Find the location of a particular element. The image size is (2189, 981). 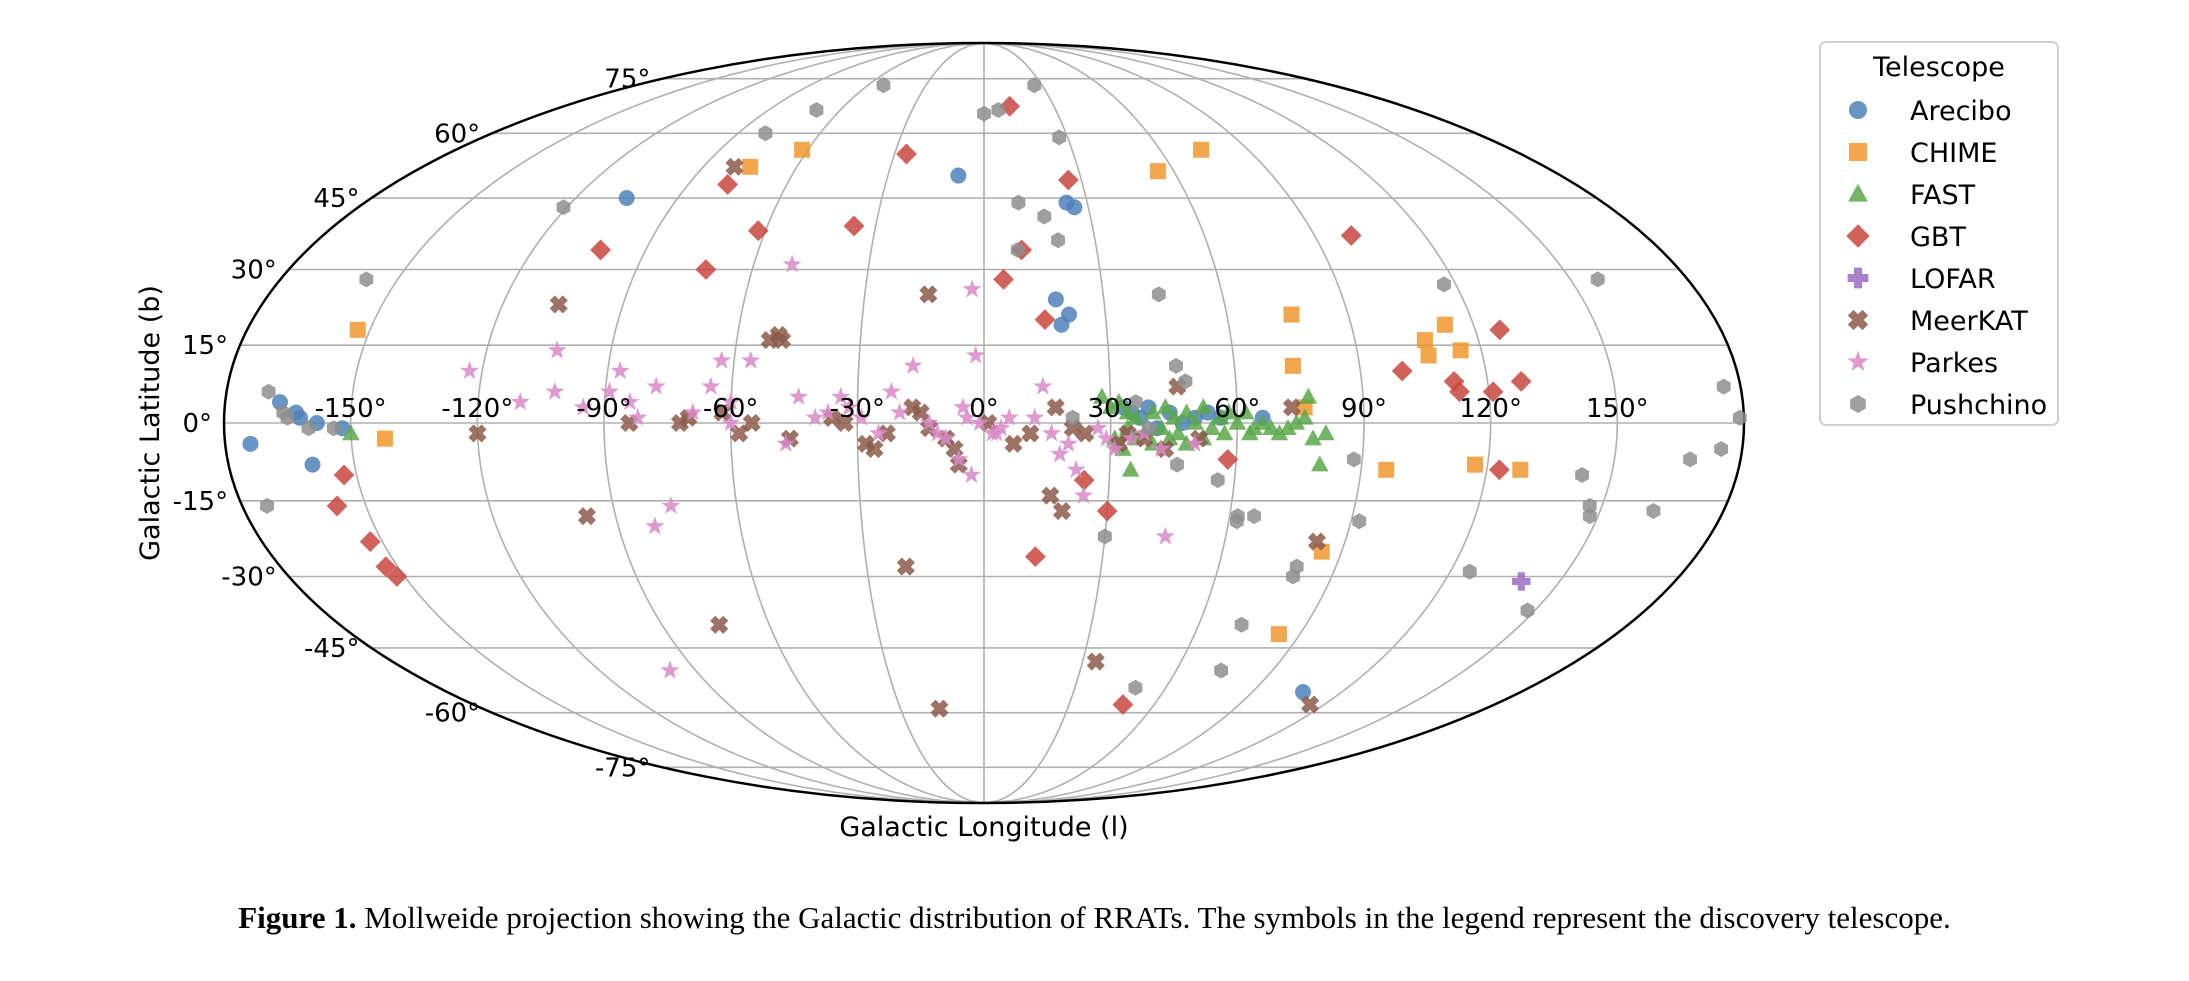

legend-label: Pushchino is located at coordinates (1978, 405).